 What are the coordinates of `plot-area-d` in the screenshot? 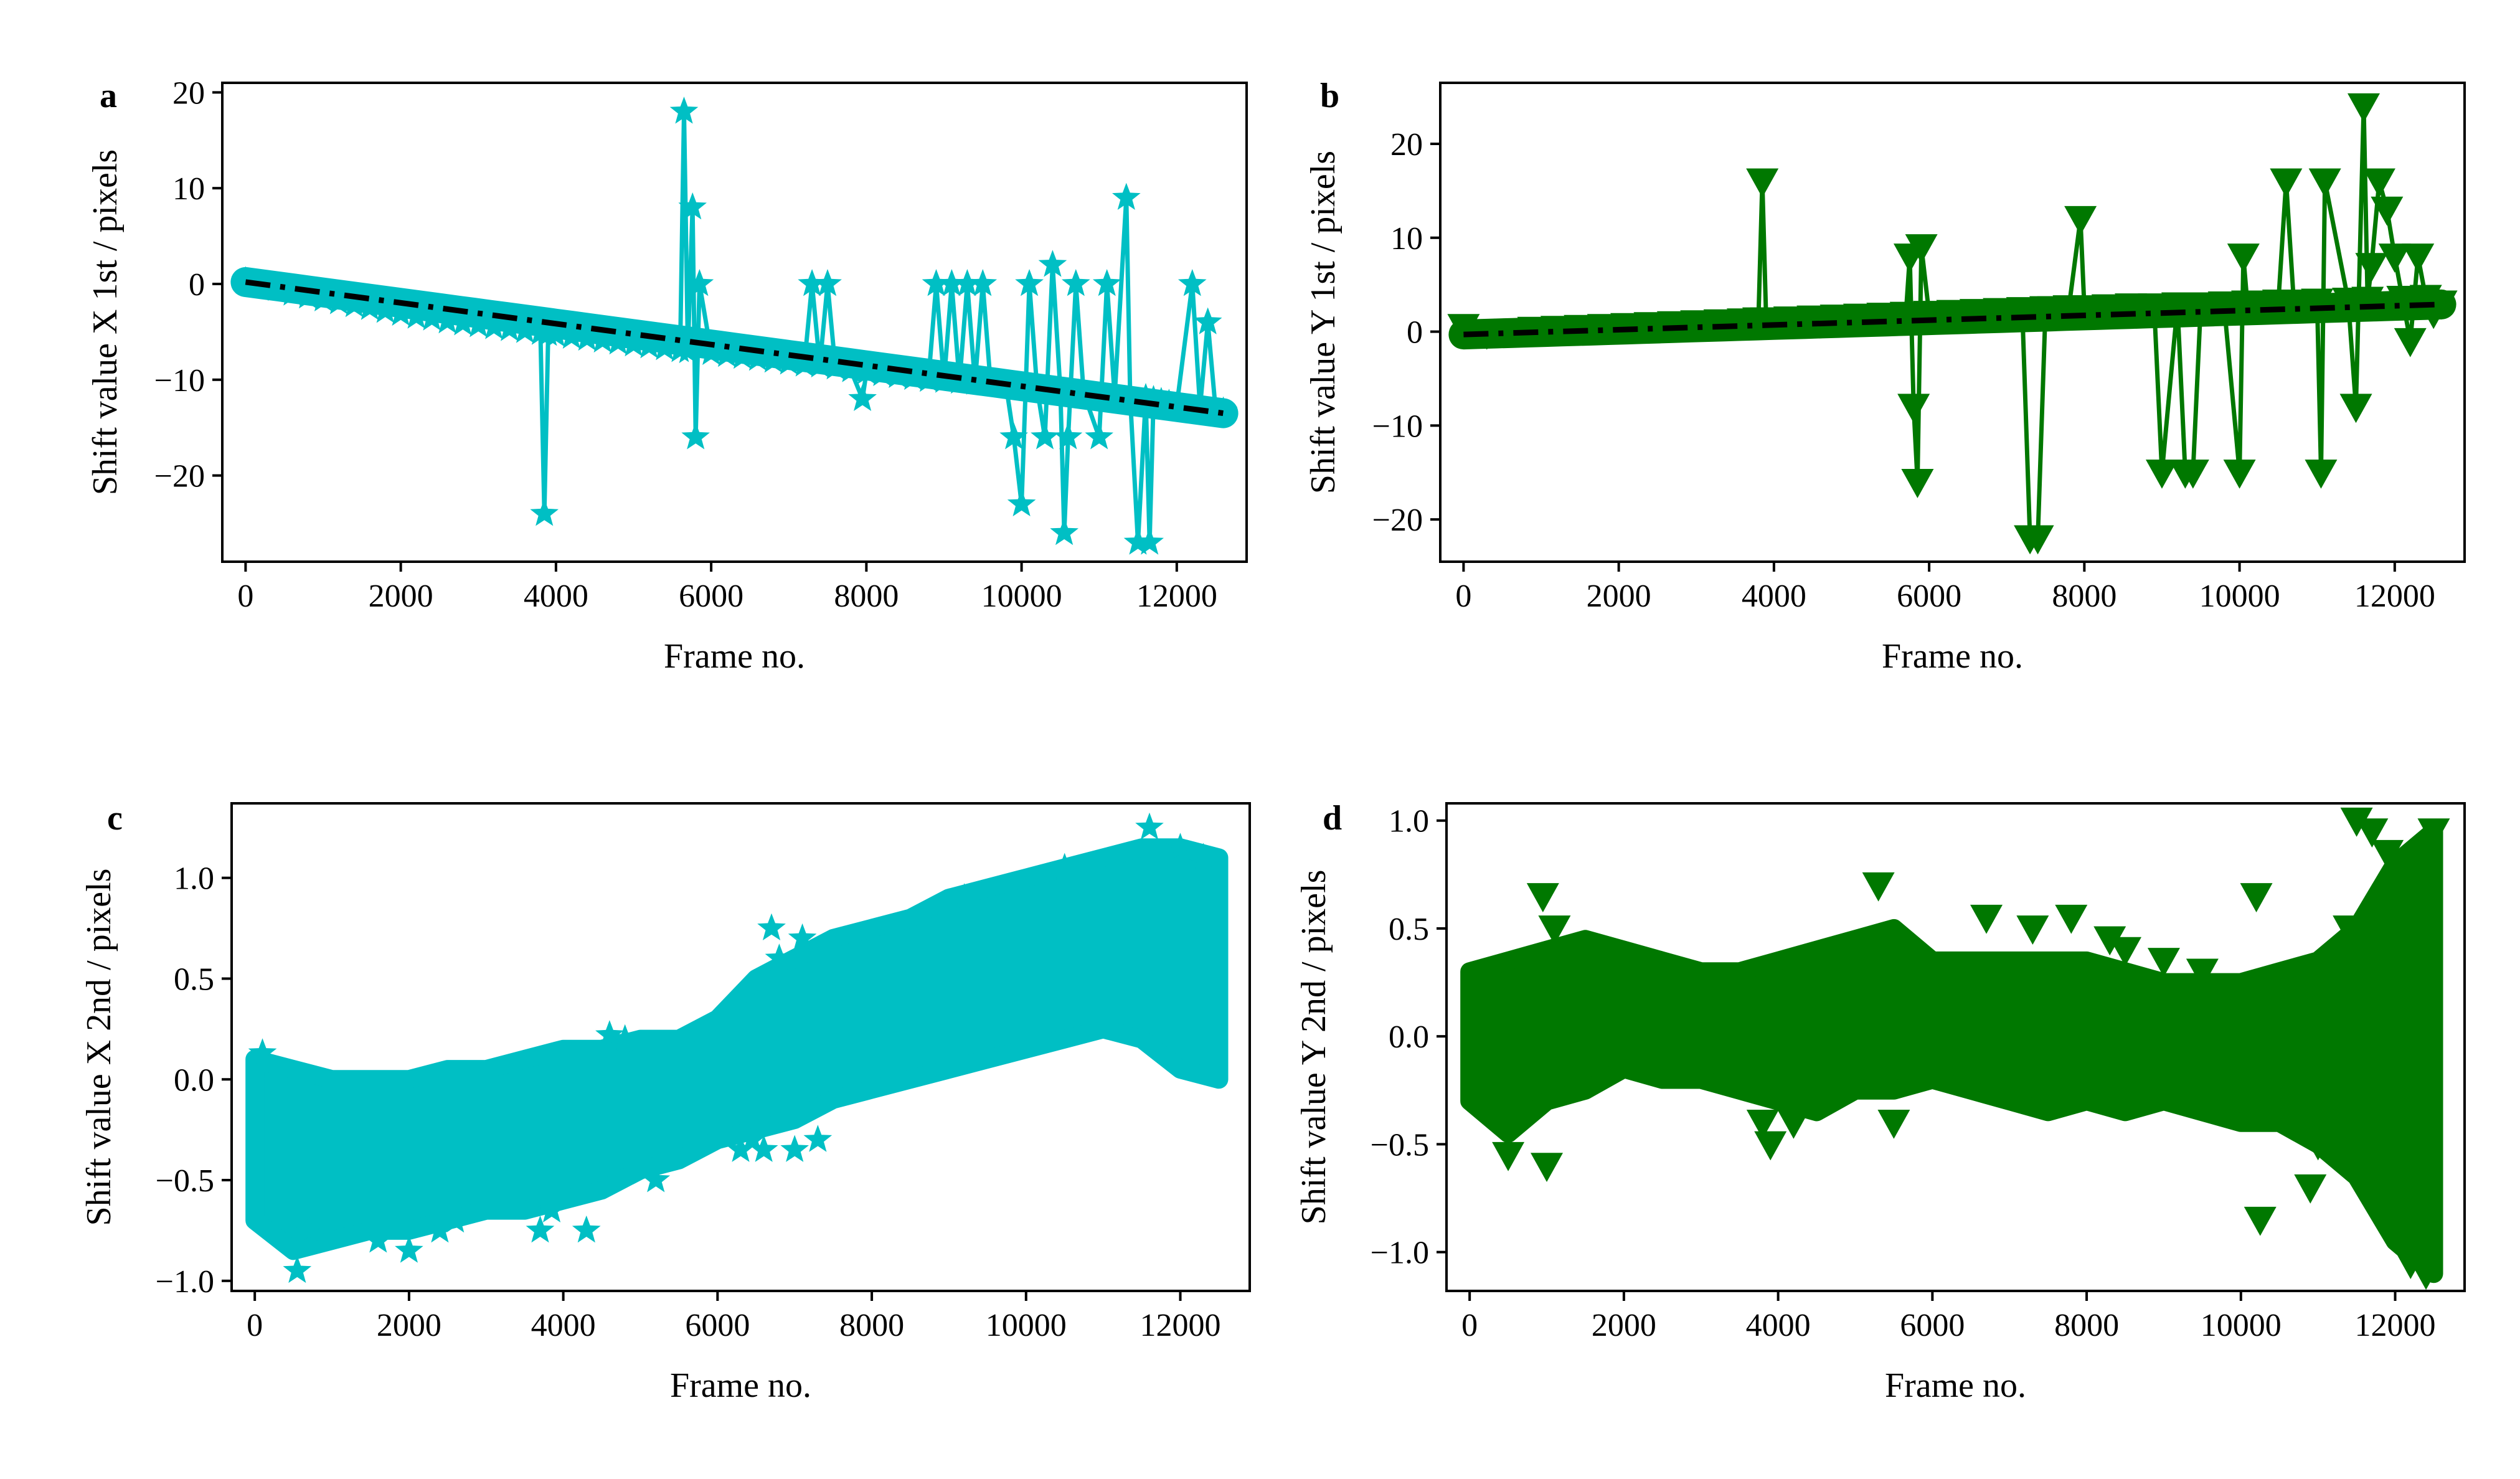 It's located at (1955, 1048).